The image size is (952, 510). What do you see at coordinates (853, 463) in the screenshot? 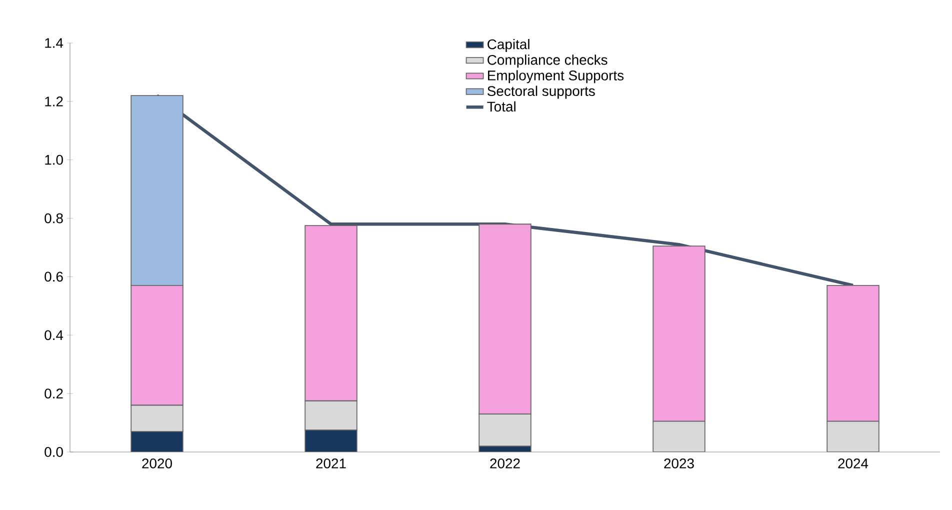
I see `x-tick-label: 2024` at bounding box center [853, 463].